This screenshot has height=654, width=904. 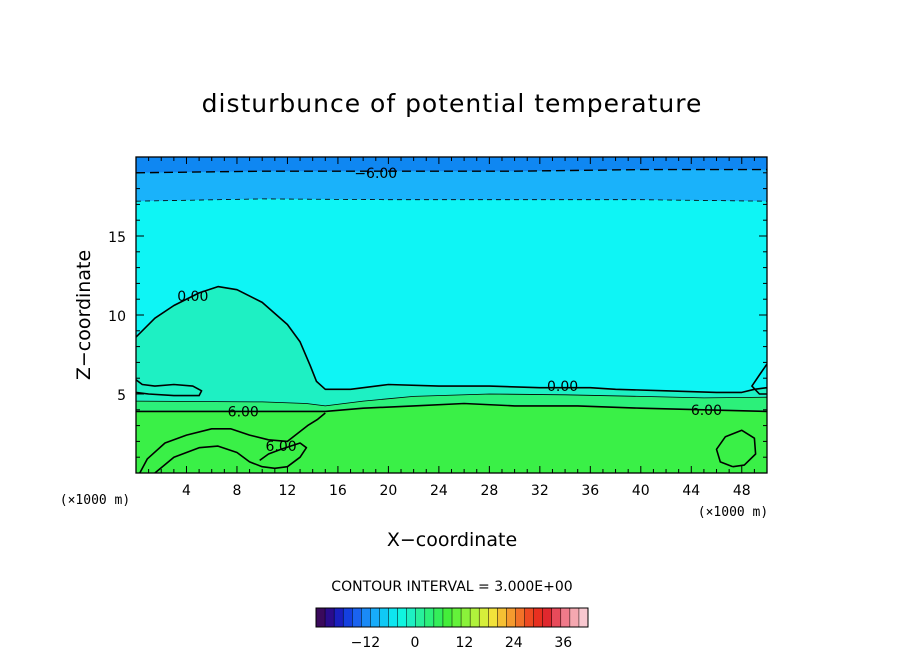 I want to click on x-tick-label: 4, so click(x=186, y=491).